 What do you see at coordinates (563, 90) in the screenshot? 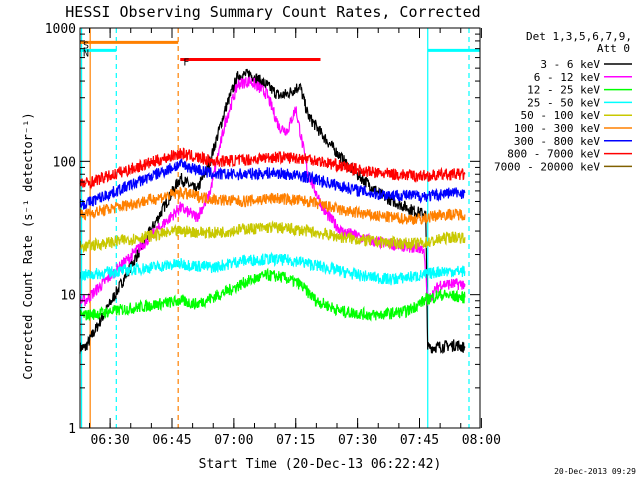
I see `legend-label: 12 - 25 keV` at bounding box center [563, 90].